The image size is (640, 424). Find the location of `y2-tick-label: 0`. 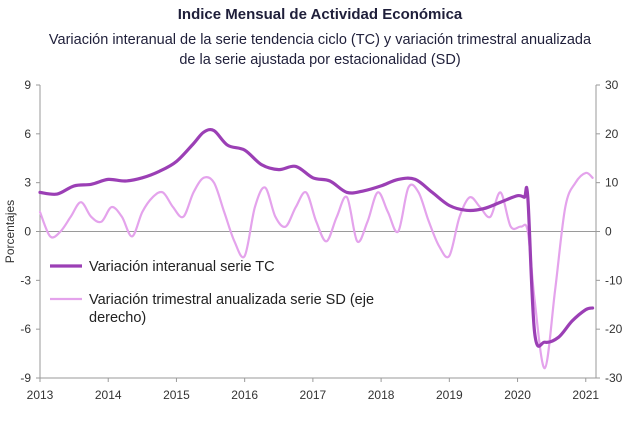

y2-tick-label: 0 is located at coordinates (608, 232).